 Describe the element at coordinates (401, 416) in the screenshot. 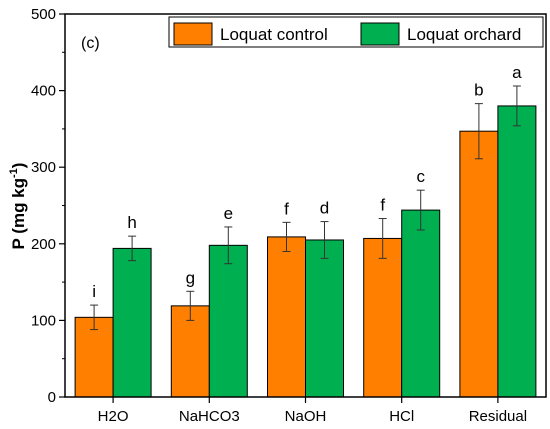

I see `x-tick-label-HCl: HCl` at that location.